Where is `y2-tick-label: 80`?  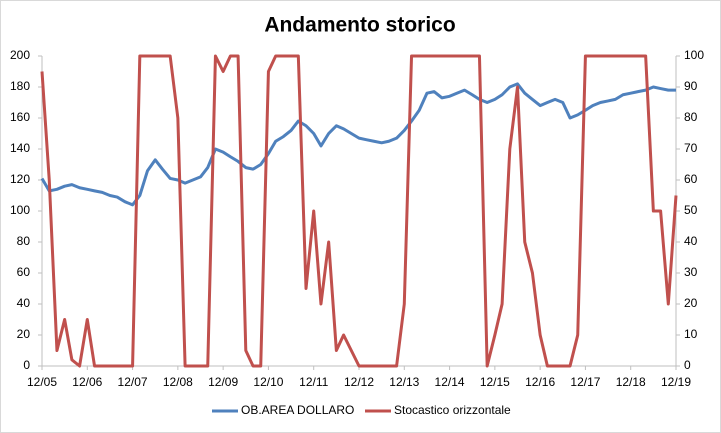 y2-tick-label: 80 is located at coordinates (691, 117).